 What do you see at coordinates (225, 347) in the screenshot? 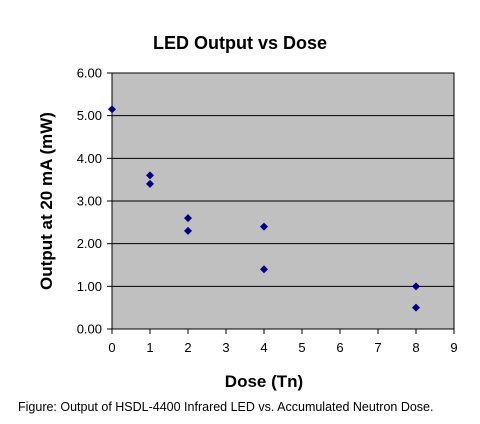
I see `x-tick-label: 3` at bounding box center [225, 347].